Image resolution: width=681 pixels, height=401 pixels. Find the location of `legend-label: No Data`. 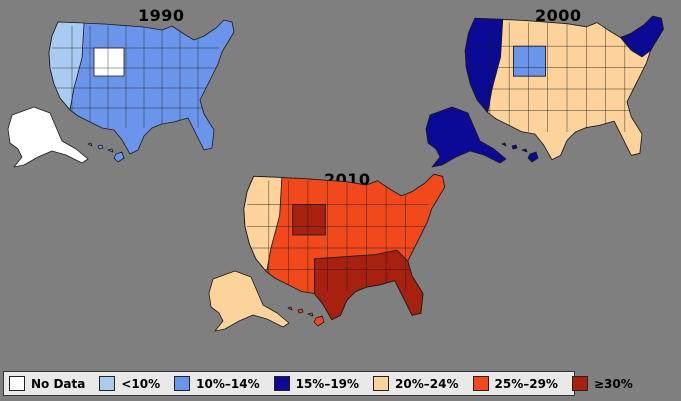

legend-label: No Data is located at coordinates (58, 383).